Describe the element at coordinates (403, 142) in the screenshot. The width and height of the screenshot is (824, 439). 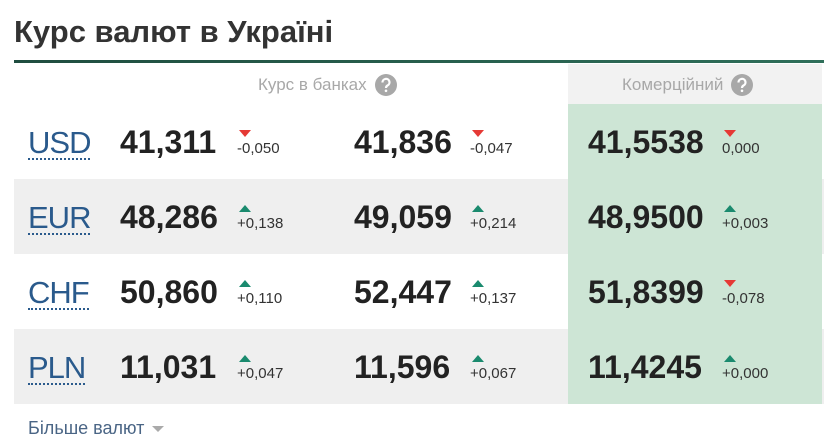
I see `rate-value: 41,836` at that location.